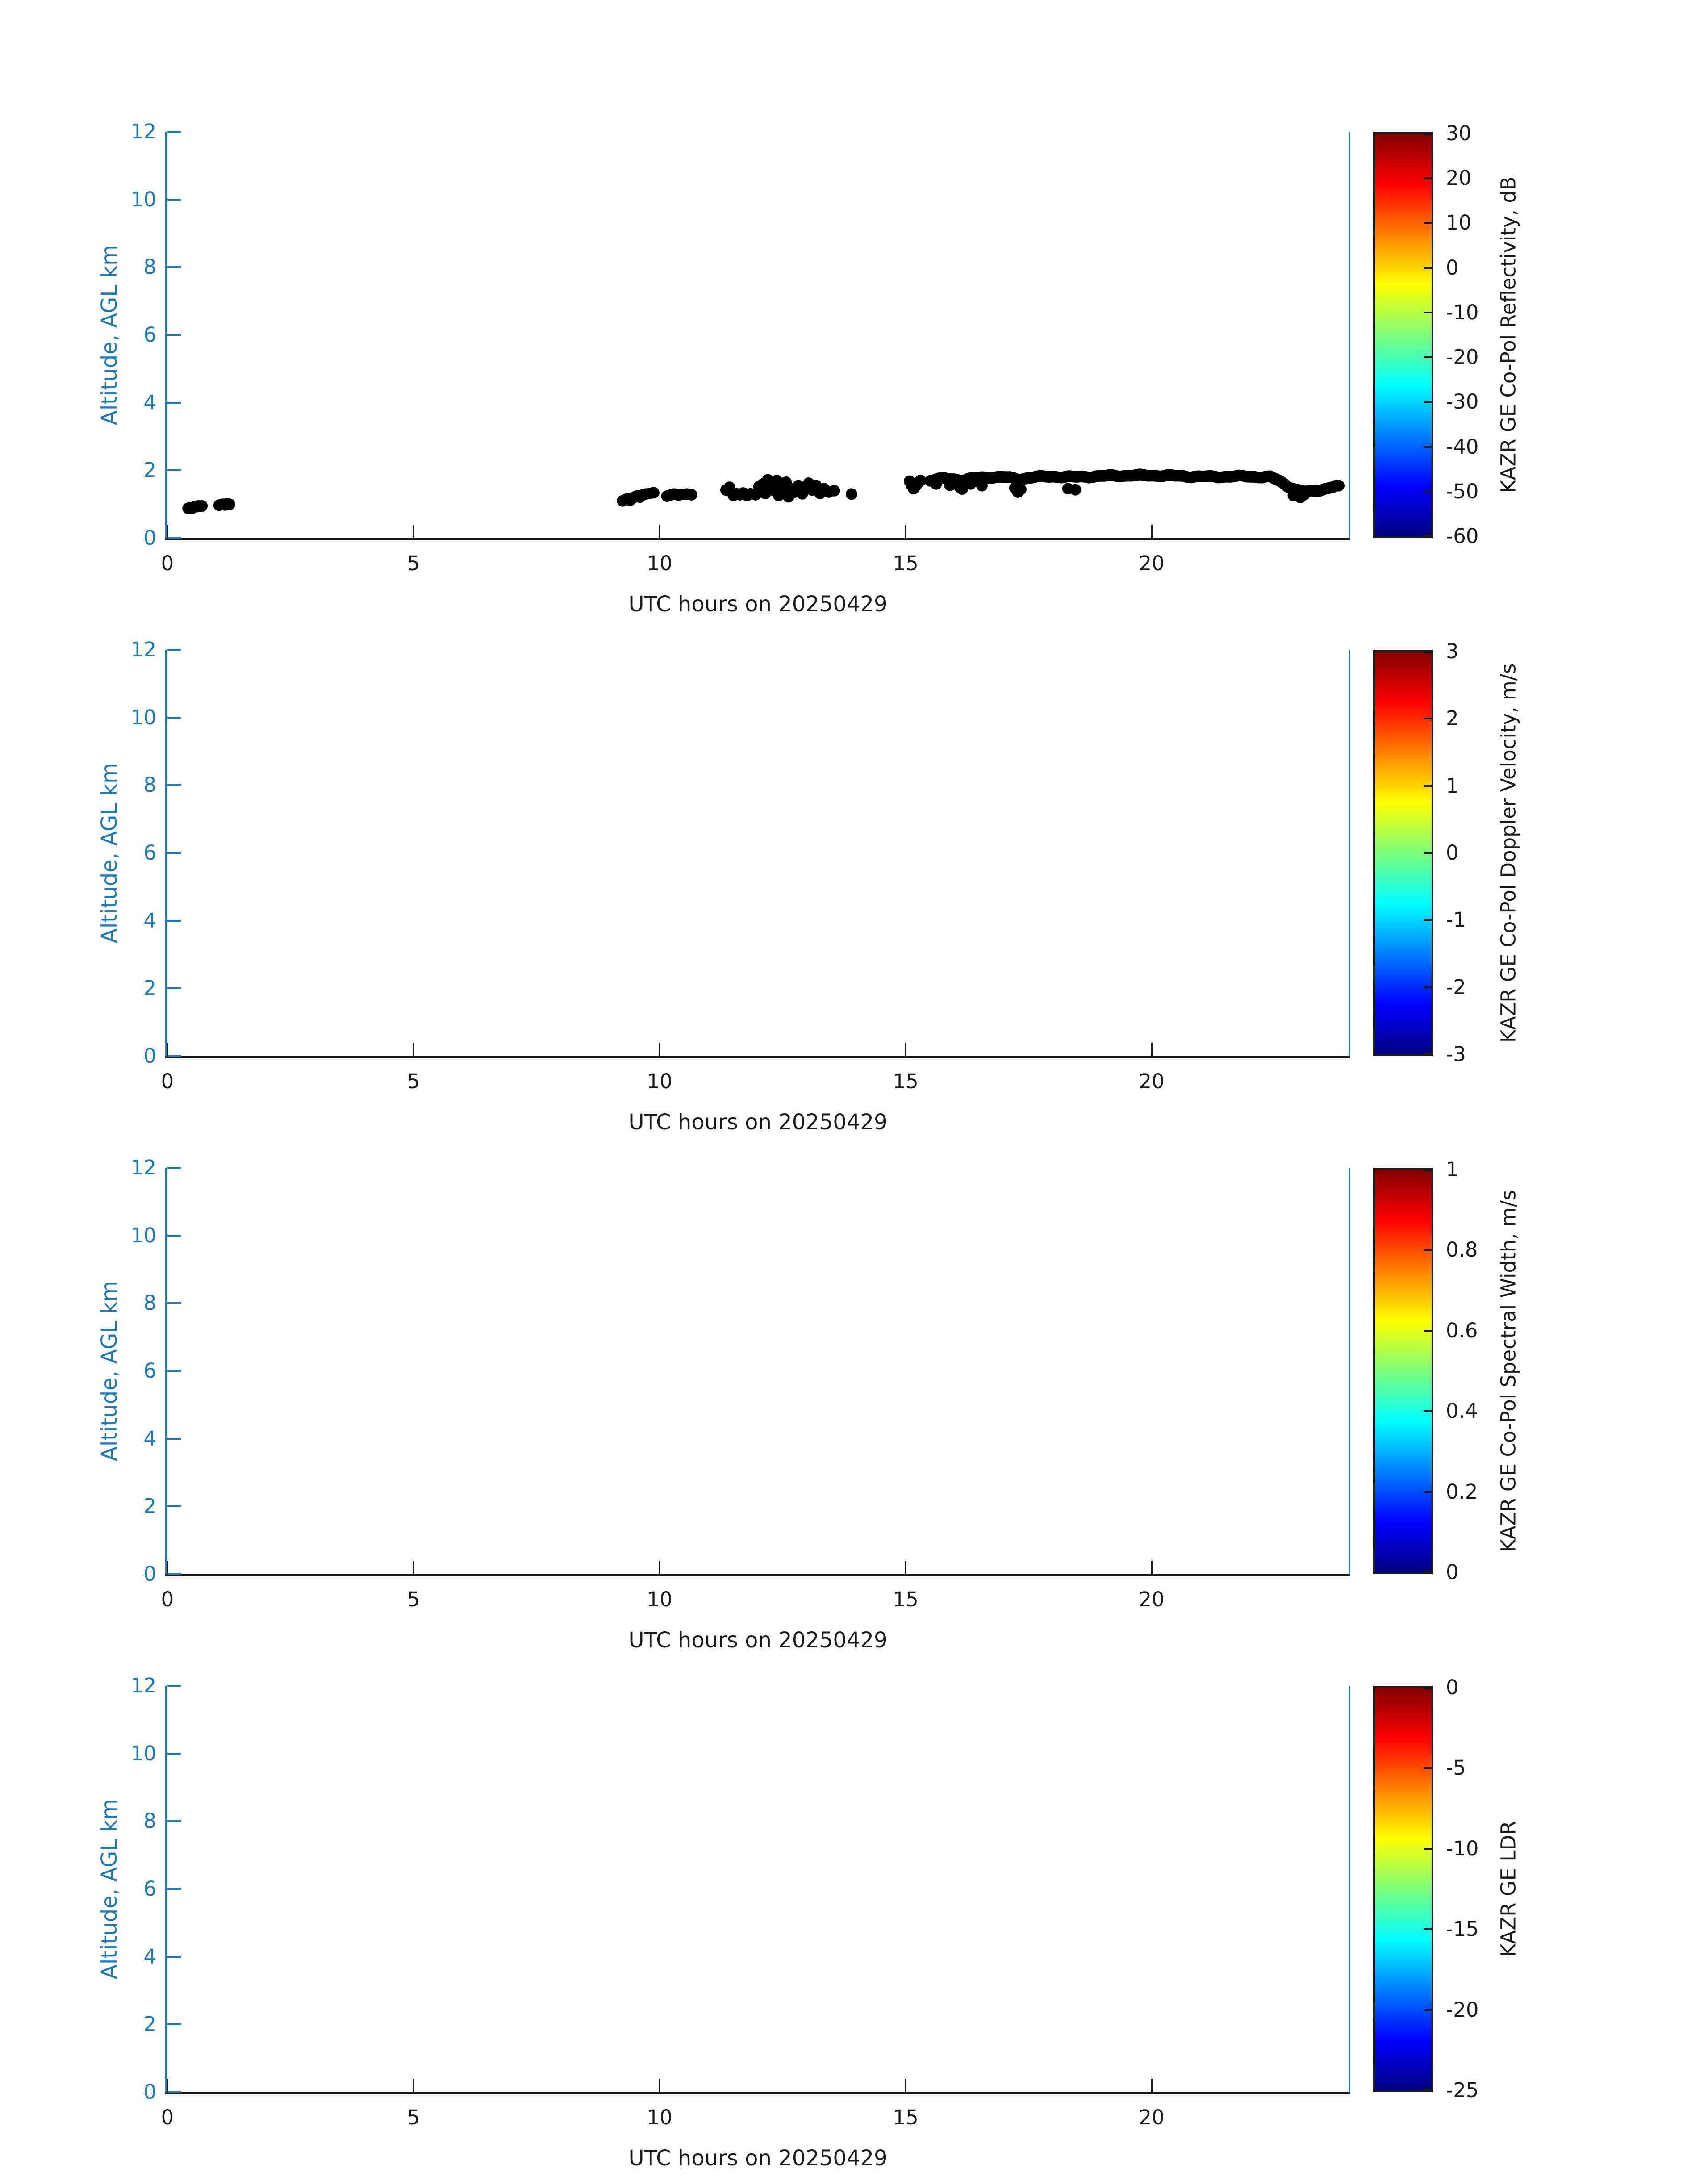 The width and height of the screenshot is (1708, 2177). What do you see at coordinates (1452, 718) in the screenshot?
I see `colorbar-tick-label: 2` at bounding box center [1452, 718].